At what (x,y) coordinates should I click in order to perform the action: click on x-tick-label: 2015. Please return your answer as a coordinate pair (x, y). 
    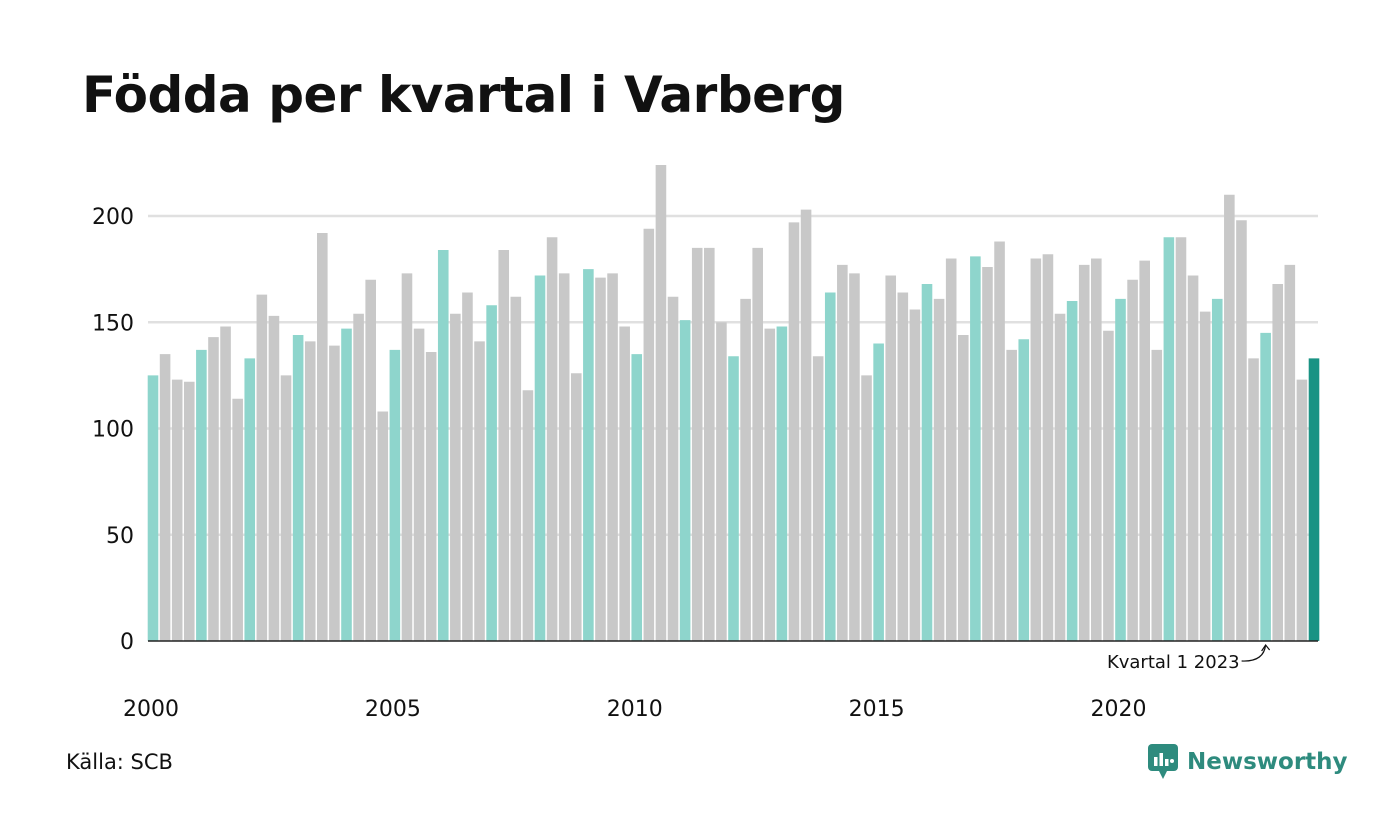
    Looking at the image, I should click on (877, 709).